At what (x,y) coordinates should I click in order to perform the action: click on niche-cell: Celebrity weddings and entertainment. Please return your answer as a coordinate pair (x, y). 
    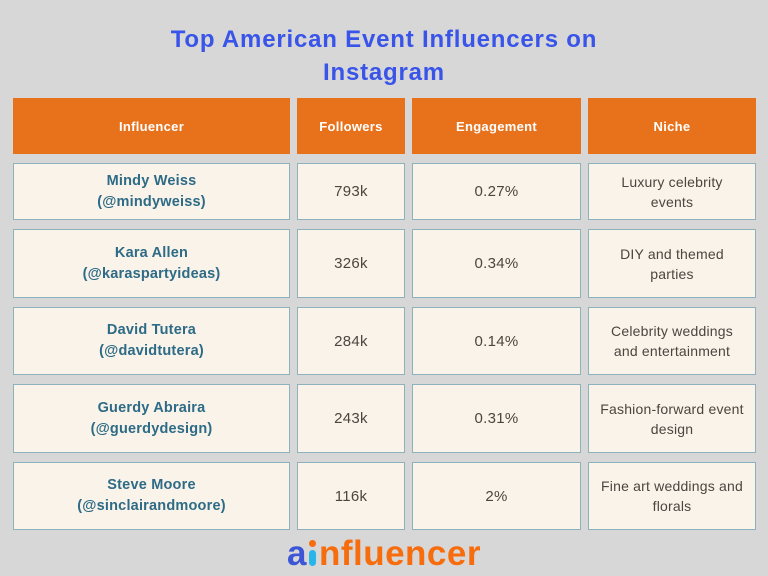
    Looking at the image, I should click on (672, 341).